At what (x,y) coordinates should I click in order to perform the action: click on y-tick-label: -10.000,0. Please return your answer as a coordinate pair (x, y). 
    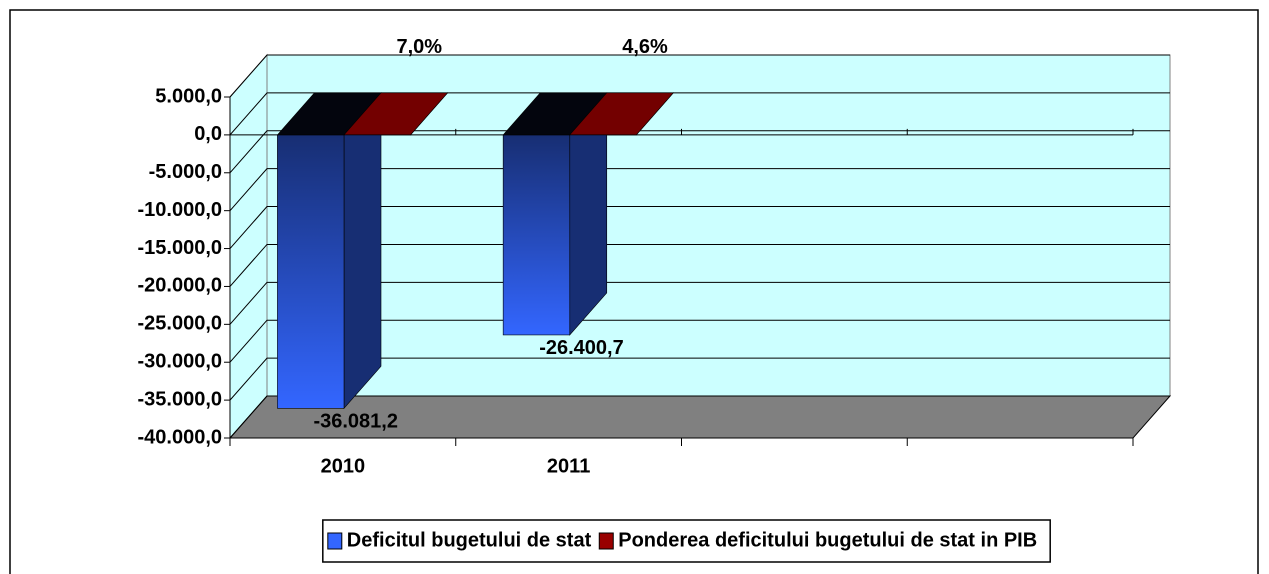
    Looking at the image, I should click on (179, 210).